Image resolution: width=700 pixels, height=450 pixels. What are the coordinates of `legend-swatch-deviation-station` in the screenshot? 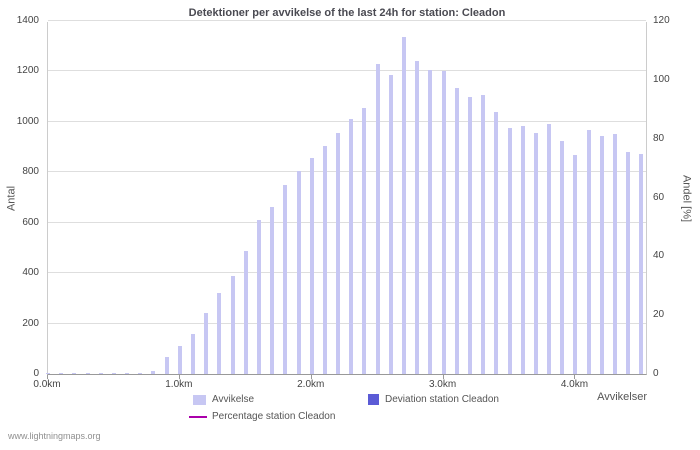 It's located at (373, 399).